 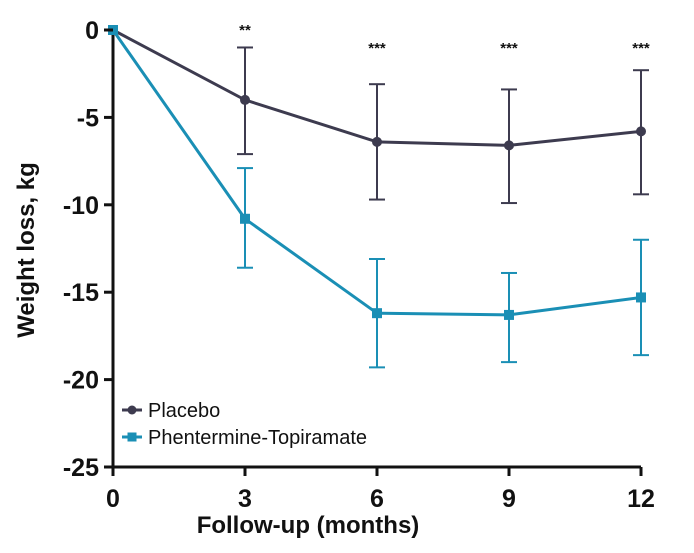 I want to click on legend-label: Placebo, so click(x=184, y=411).